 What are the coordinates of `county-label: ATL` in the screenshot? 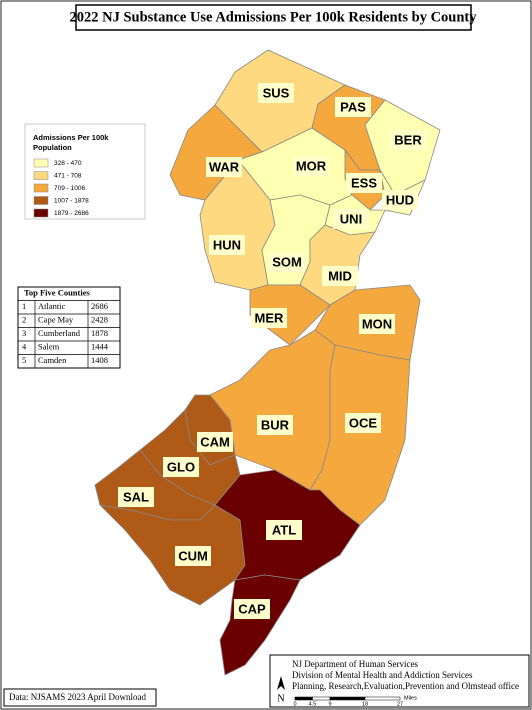 It's located at (284, 529).